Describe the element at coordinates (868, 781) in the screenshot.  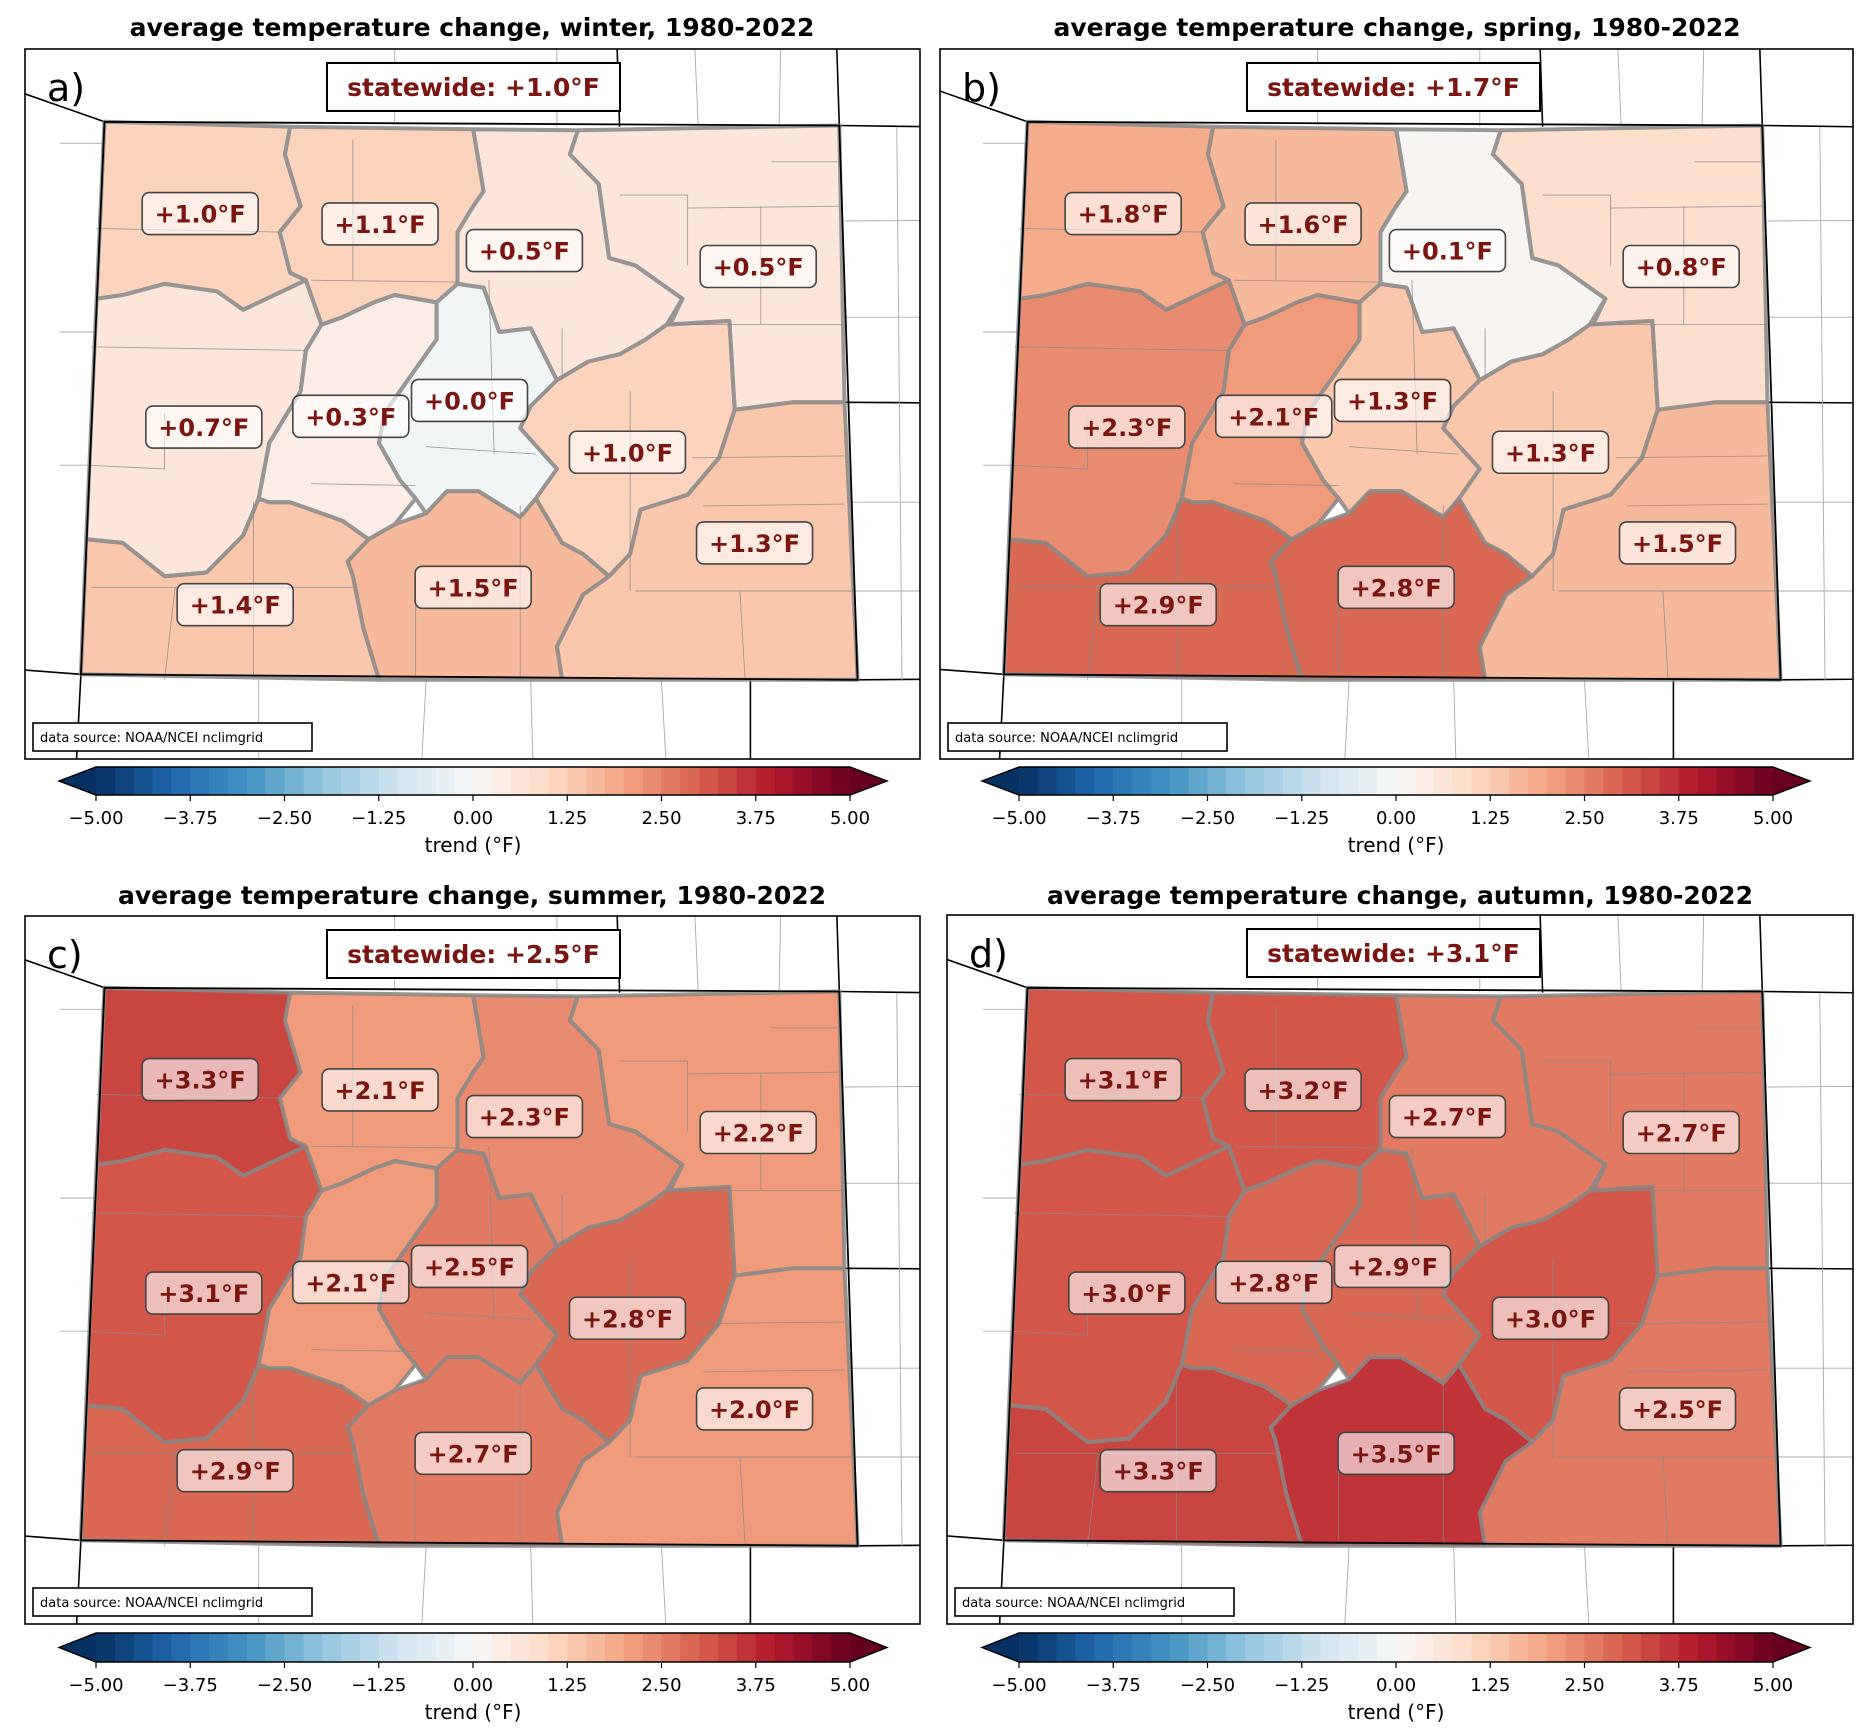
I see `colorbar-extend-high` at that location.